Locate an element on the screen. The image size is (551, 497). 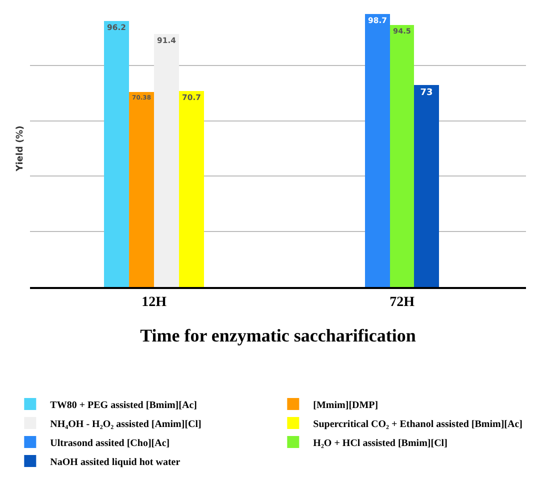
legend-label: NaOH assited liquid hot water is located at coordinates (115, 462).